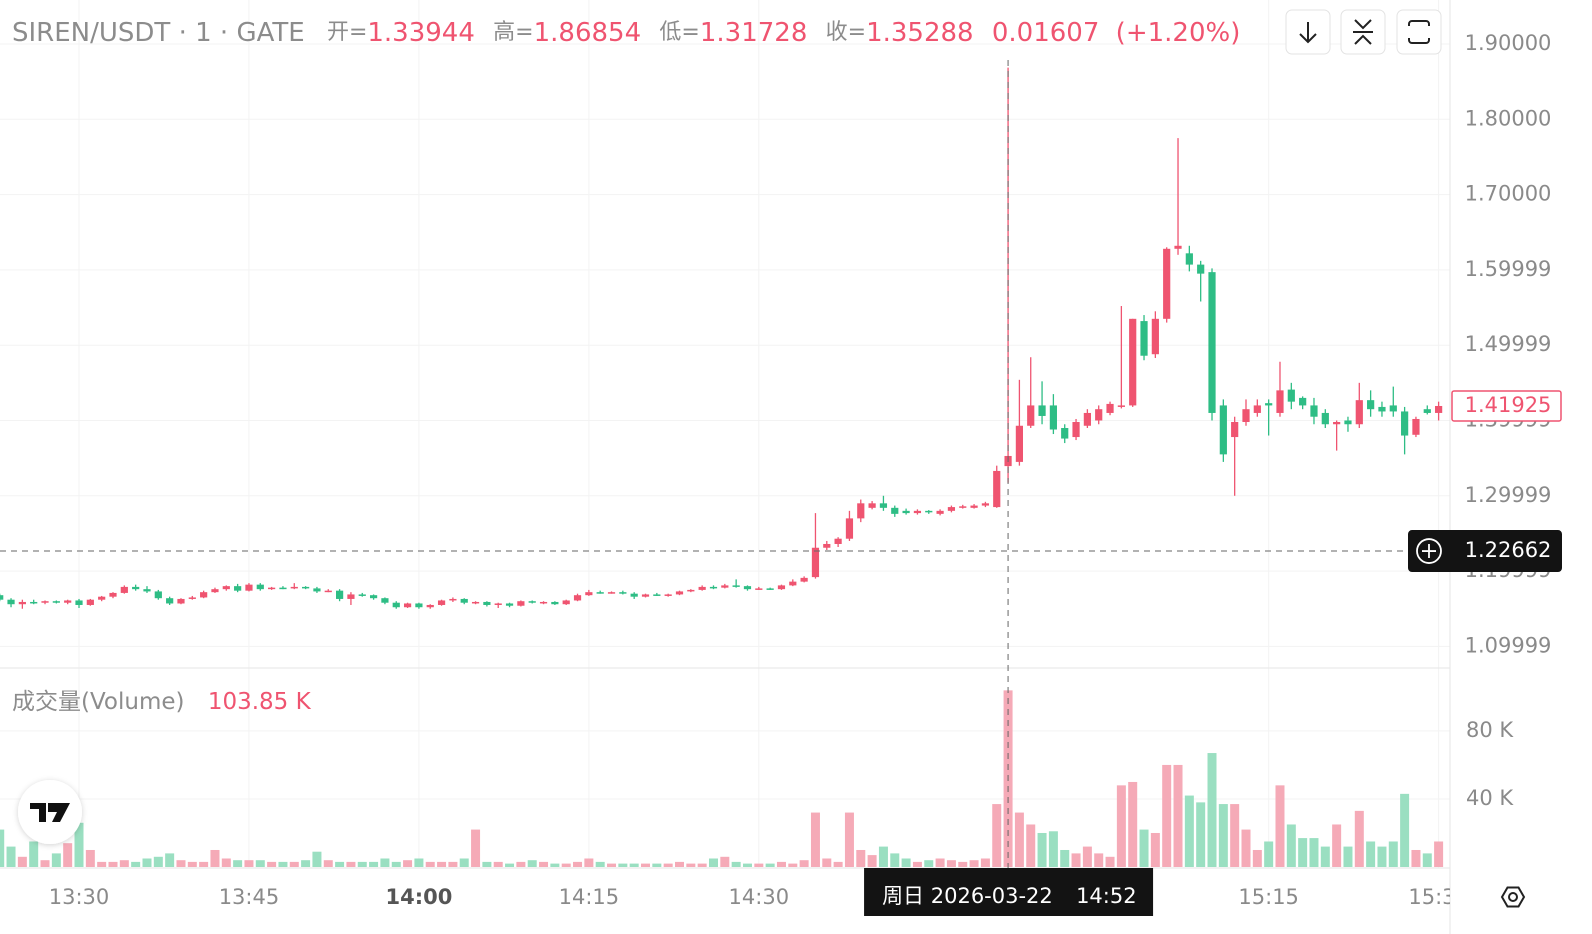 The height and width of the screenshot is (934, 1592). Describe the element at coordinates (513, 32) in the screenshot. I see `legend-label: 高=` at that location.